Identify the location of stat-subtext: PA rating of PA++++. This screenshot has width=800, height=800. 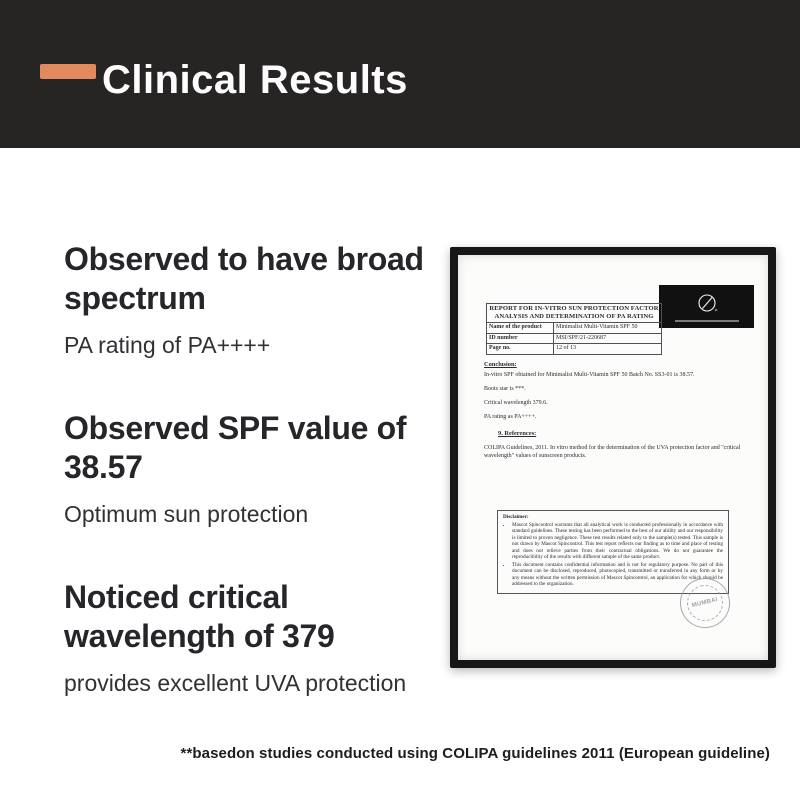
(167, 345).